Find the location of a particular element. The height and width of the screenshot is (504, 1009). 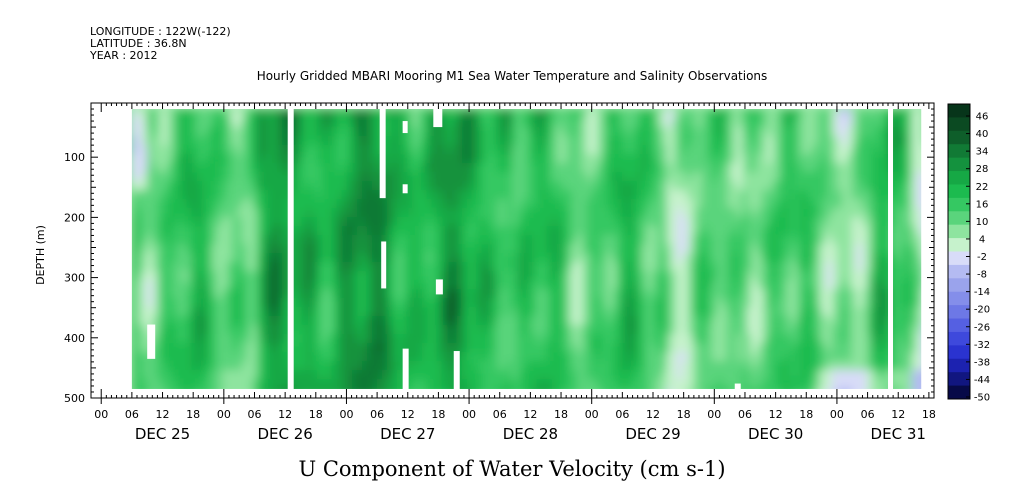

y-axis-label: DEPTH (m) is located at coordinates (40, 255).